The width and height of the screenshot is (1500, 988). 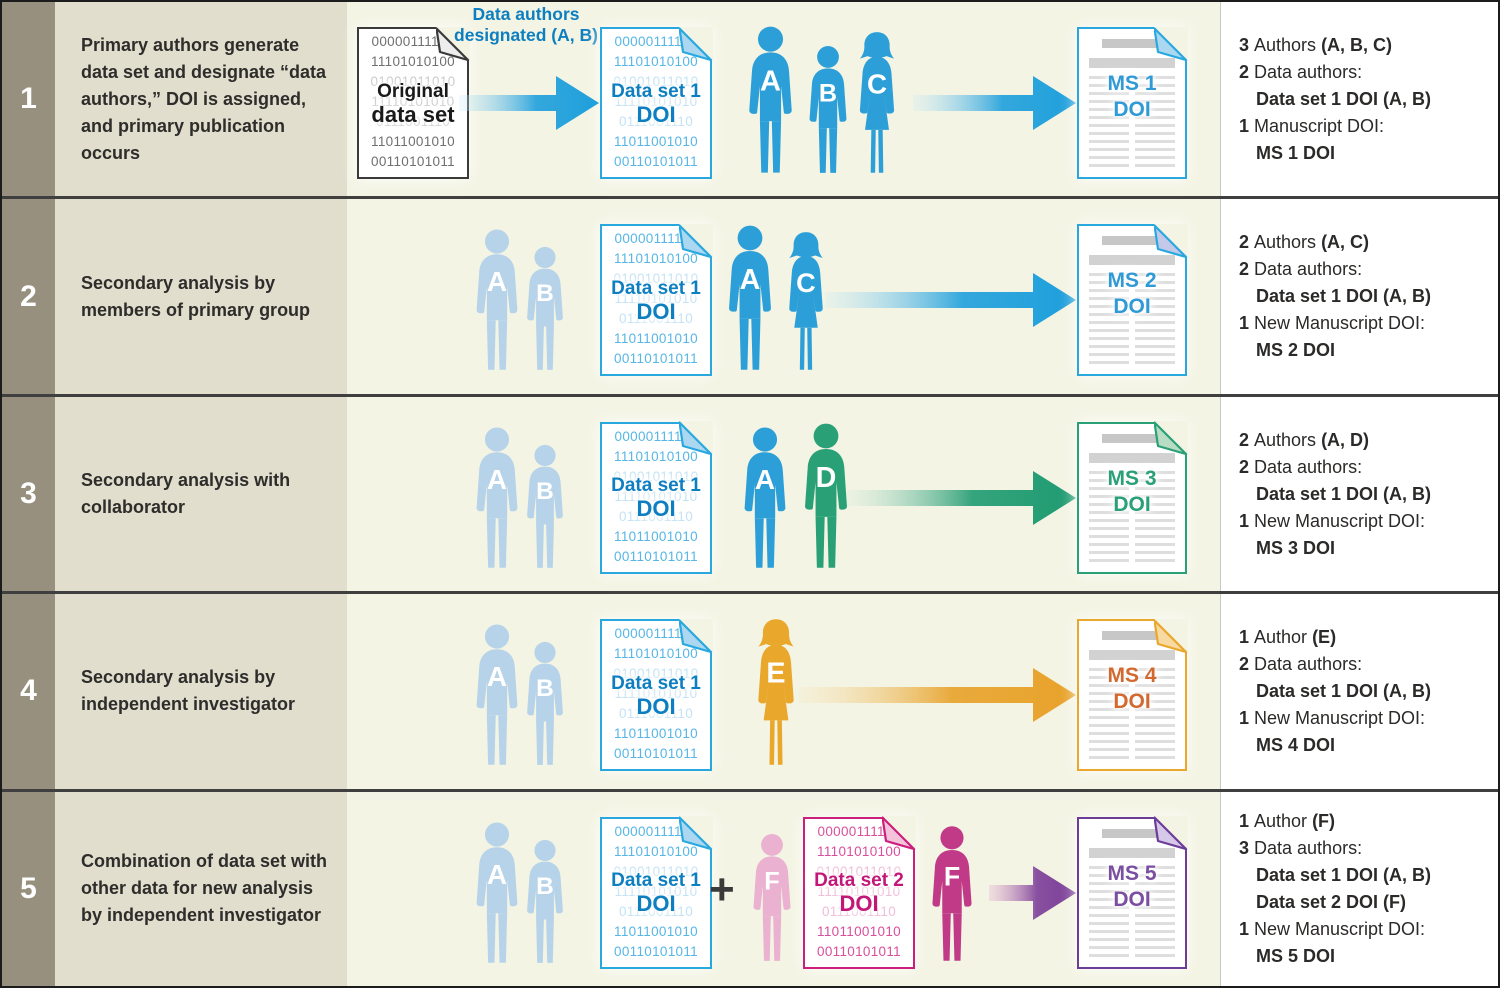 What do you see at coordinates (1304, 242) in the screenshot?
I see `panel-line: 2 Authors (A, C)` at bounding box center [1304, 242].